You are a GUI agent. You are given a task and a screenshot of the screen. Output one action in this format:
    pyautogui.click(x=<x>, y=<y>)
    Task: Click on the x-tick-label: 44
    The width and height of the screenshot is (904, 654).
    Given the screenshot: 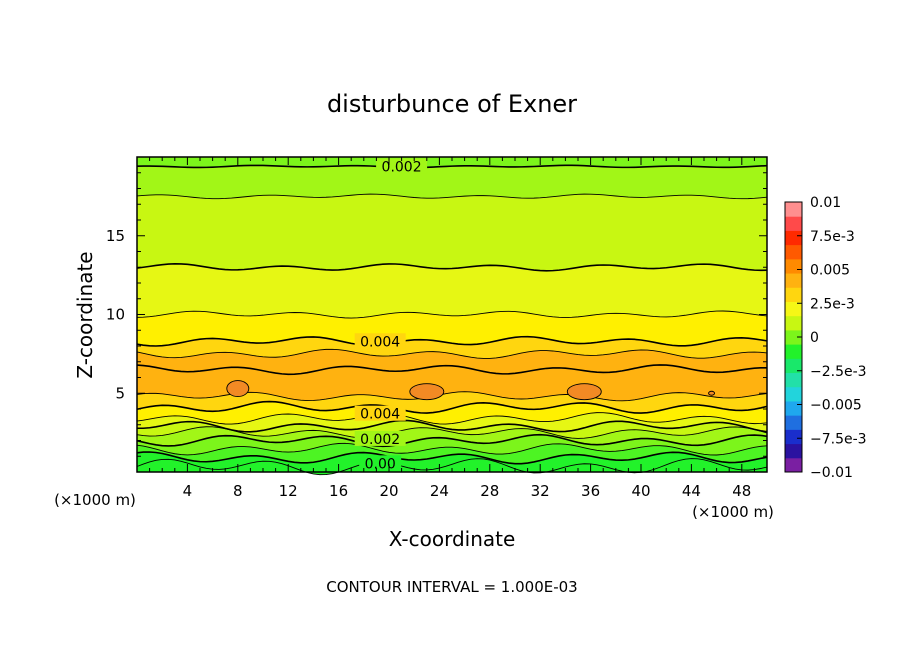 What is the action you would take?
    pyautogui.click(x=691, y=491)
    